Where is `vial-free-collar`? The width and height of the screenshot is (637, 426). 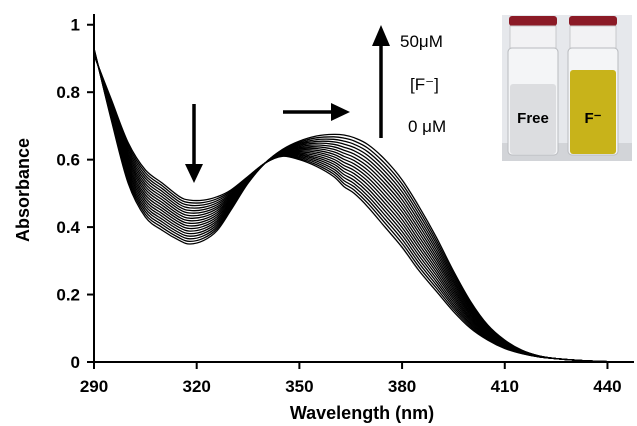 vial-free-collar is located at coordinates (533, 37).